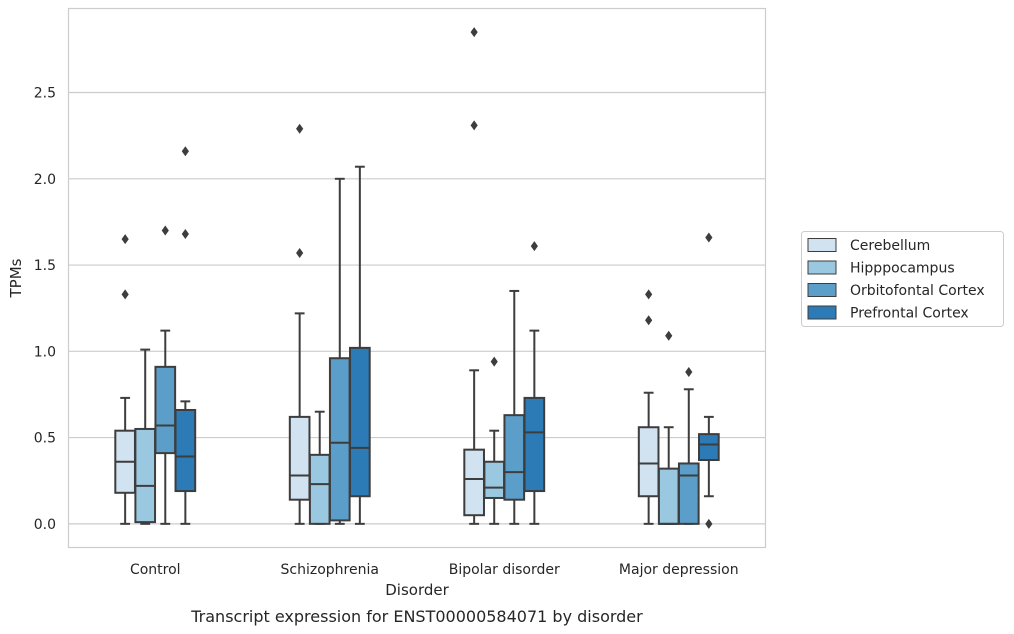 The image size is (1014, 634). I want to click on legend-frame, so click(902, 279).